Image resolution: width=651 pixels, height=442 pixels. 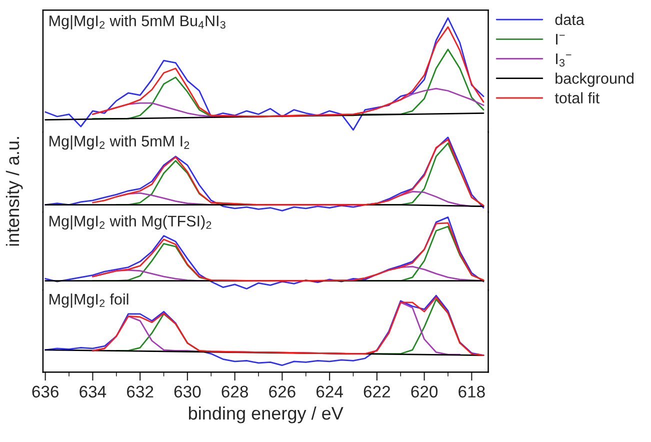 What do you see at coordinates (131, 222) in the screenshot?
I see `chart-title: Mg|MgI$_{2}$ with Mg(TFSI)$_{2}$` at bounding box center [131, 222].